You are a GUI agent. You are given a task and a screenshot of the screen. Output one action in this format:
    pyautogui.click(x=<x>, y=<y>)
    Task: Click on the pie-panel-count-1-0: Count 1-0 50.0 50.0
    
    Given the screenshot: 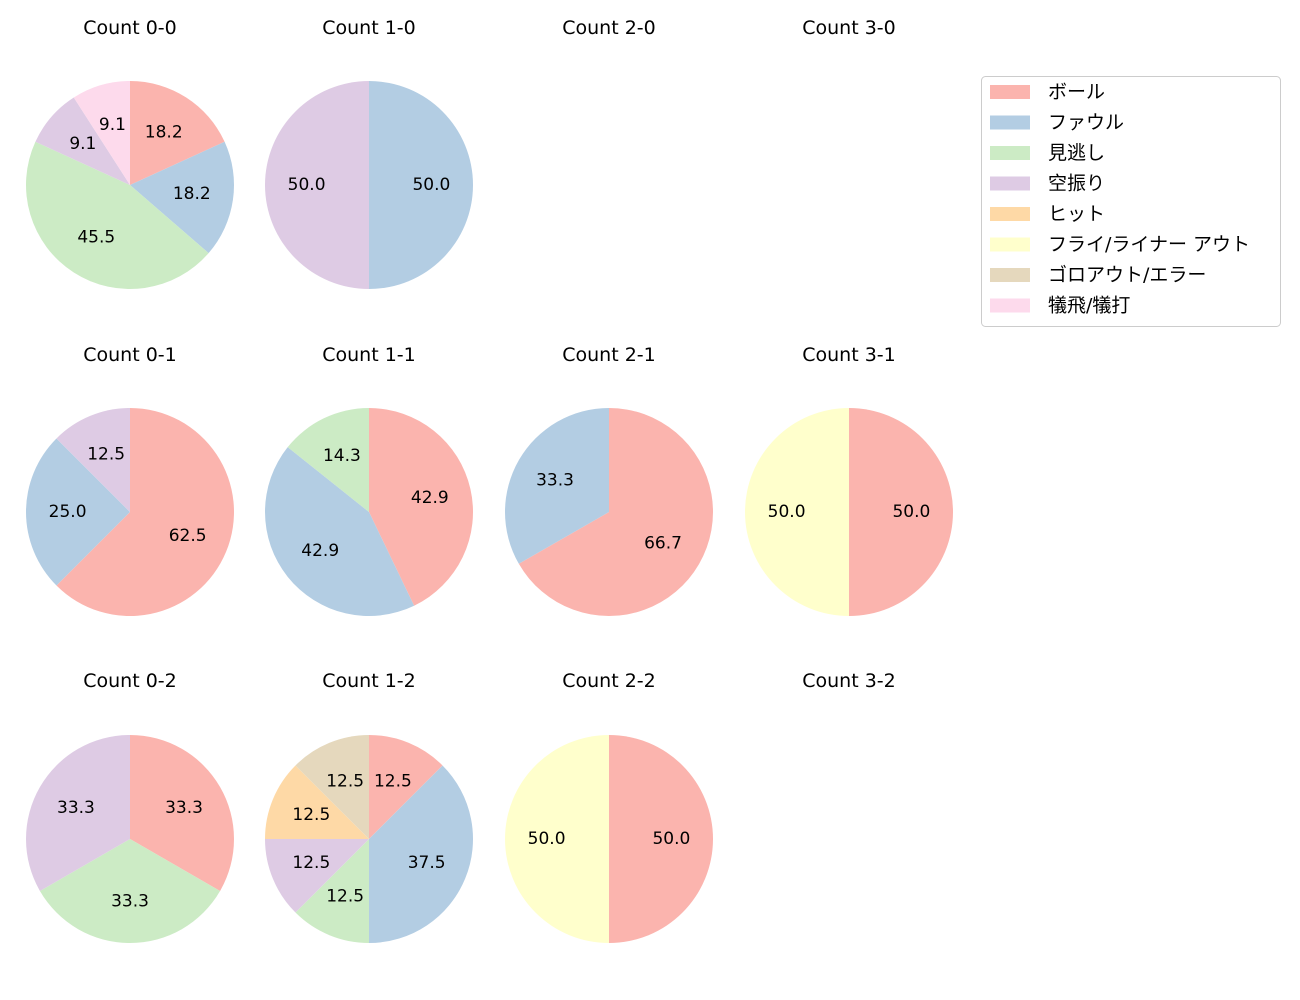 What is the action you would take?
    pyautogui.click(x=369, y=153)
    